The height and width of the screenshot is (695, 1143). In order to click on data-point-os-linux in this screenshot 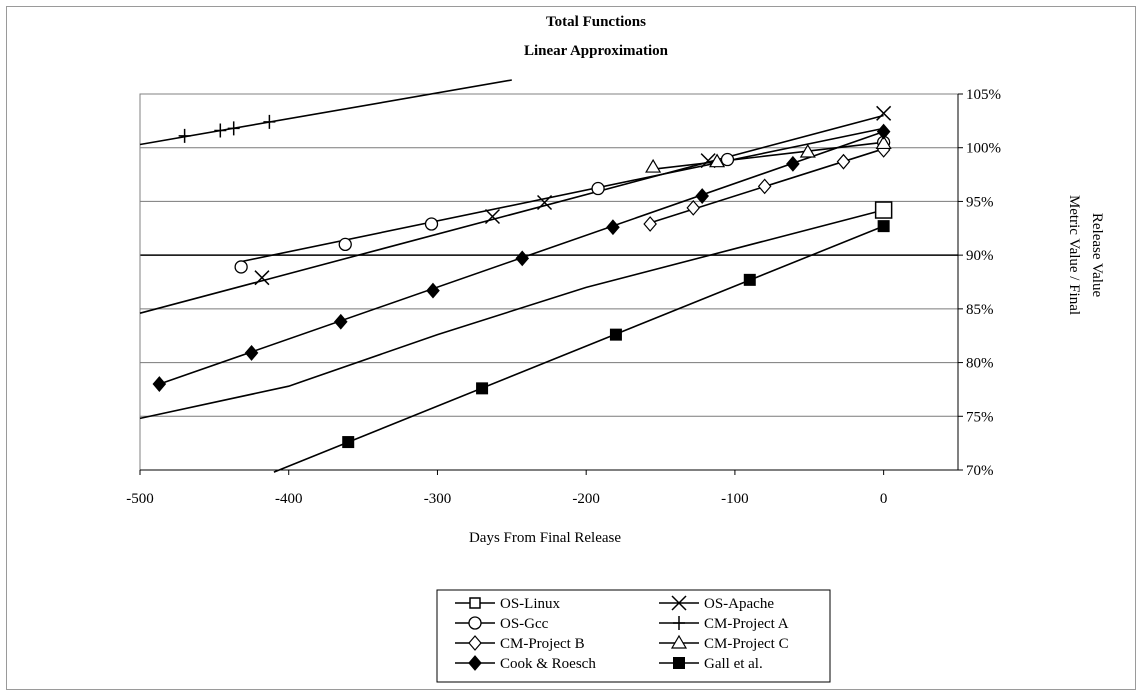, I will do `click(883, 210)`.